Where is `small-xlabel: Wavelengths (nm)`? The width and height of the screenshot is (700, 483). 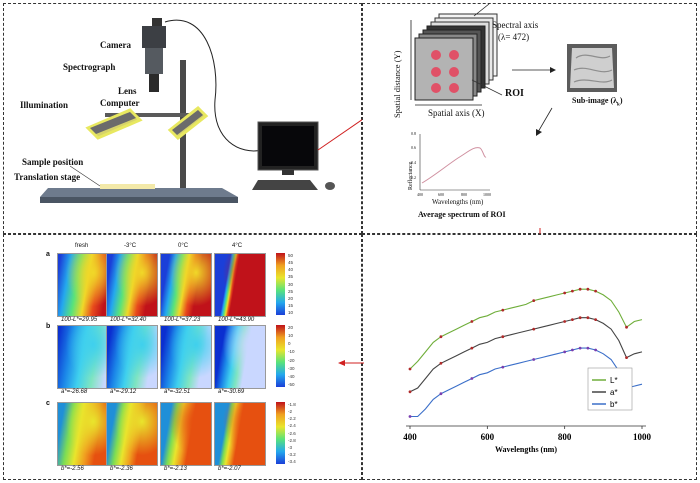 small-xlabel: Wavelengths (nm) is located at coordinates (458, 202).